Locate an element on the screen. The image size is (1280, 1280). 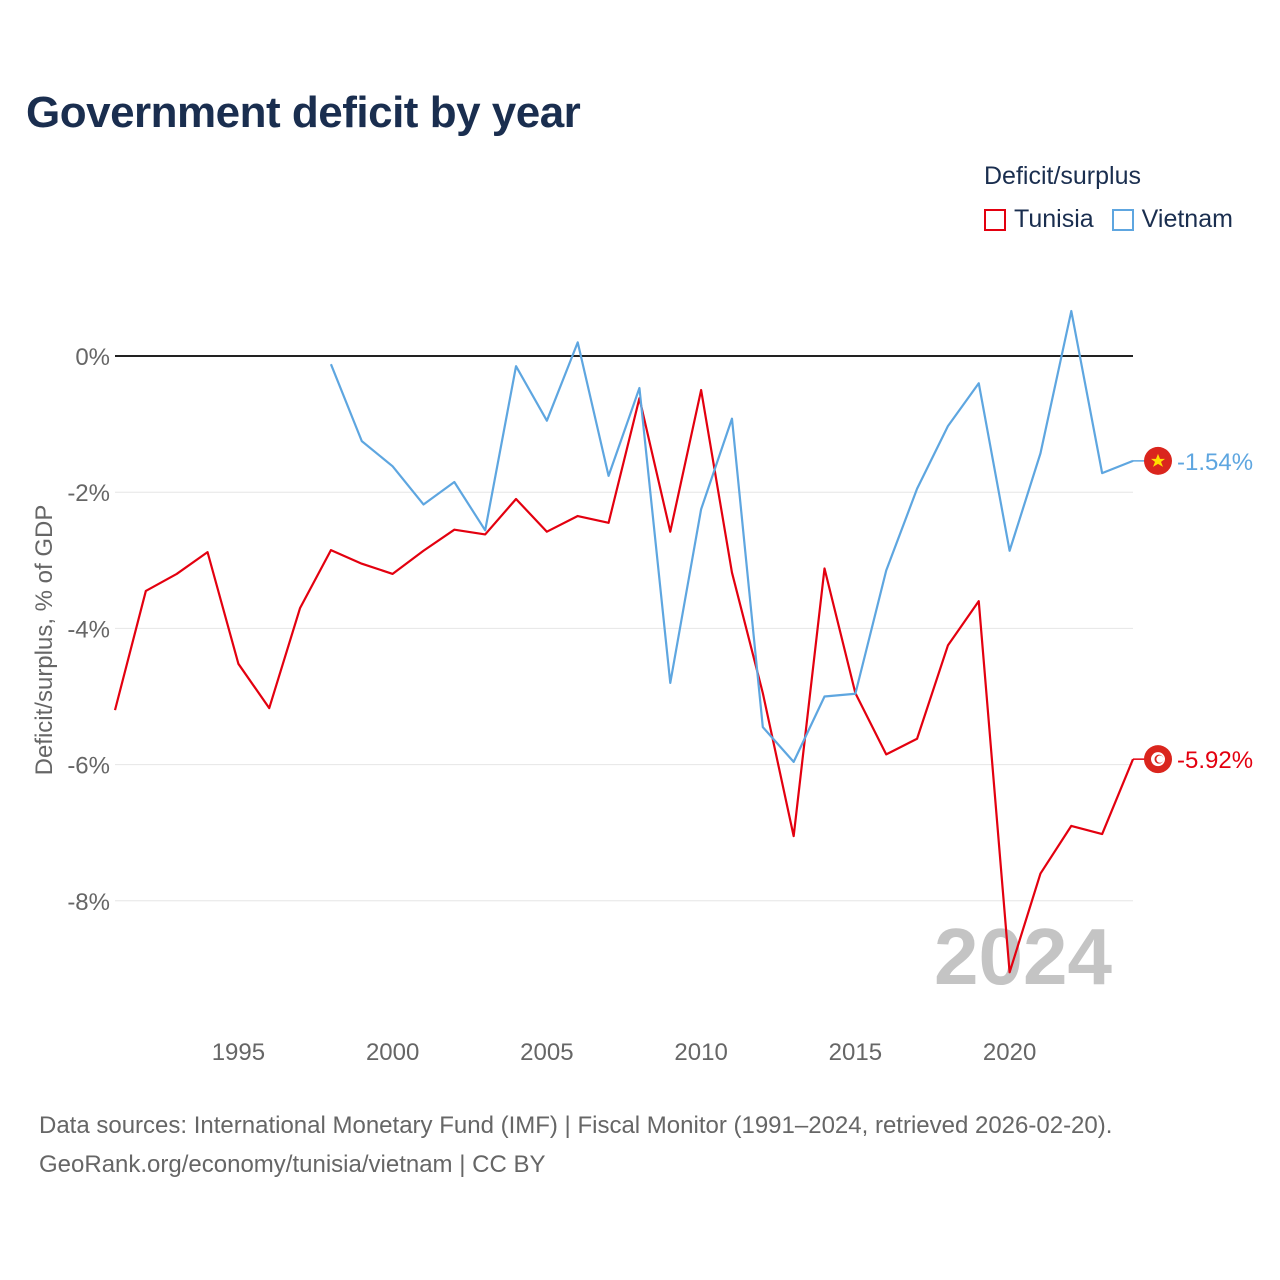
y-tick-label: -2% is located at coordinates (88, 493).